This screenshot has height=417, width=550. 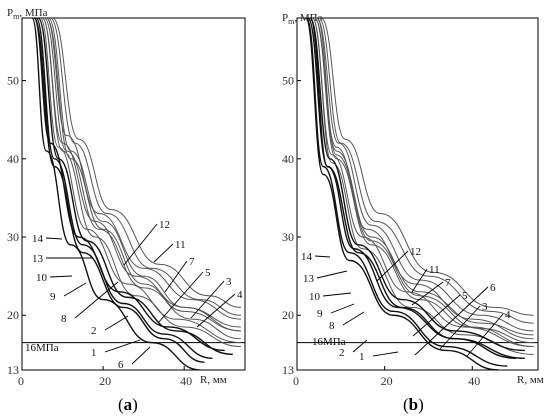 What do you see at coordinates (213, 380) in the screenshot?
I see `x-axis-label-a: R, мм` at bounding box center [213, 380].